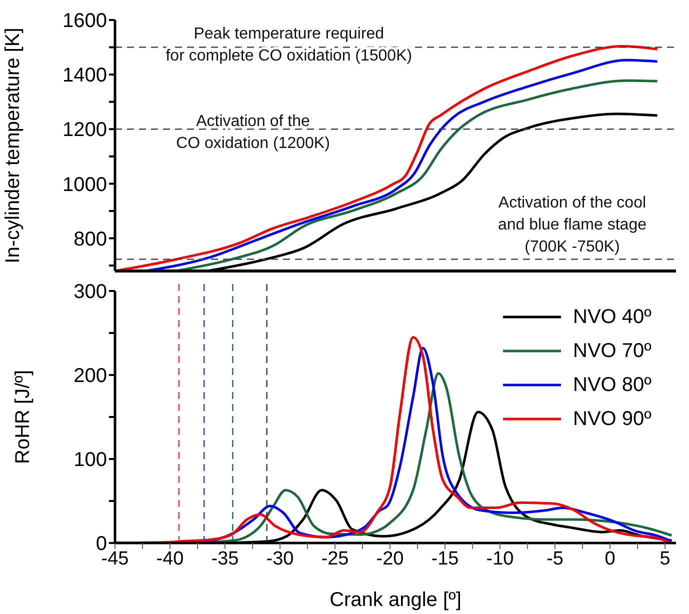  Describe the element at coordinates (612, 317) in the screenshot. I see `legend-label: NVO 40º` at that location.